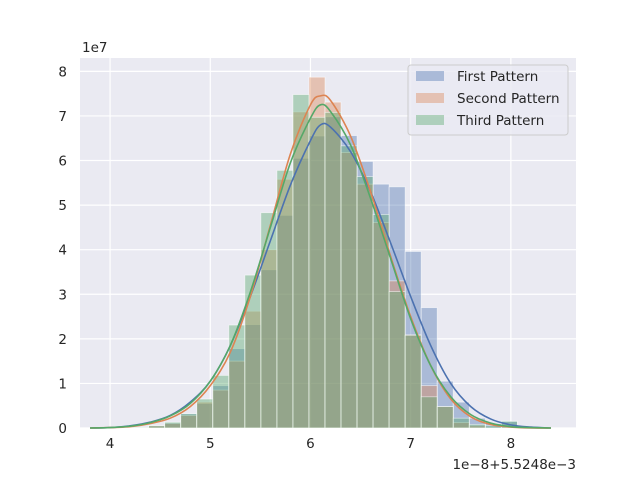  Describe the element at coordinates (430, 98) in the screenshot. I see `legend-swatch-second` at that location.